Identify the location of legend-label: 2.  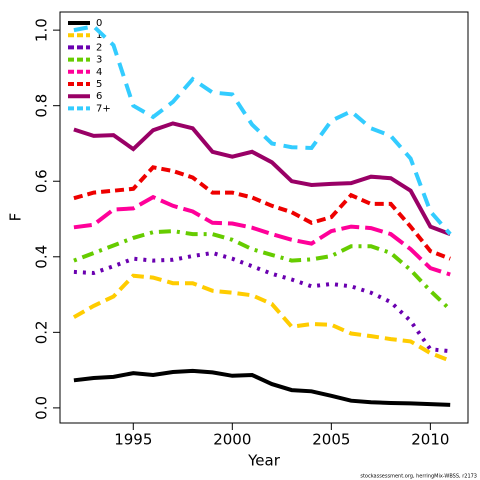
(99, 47).